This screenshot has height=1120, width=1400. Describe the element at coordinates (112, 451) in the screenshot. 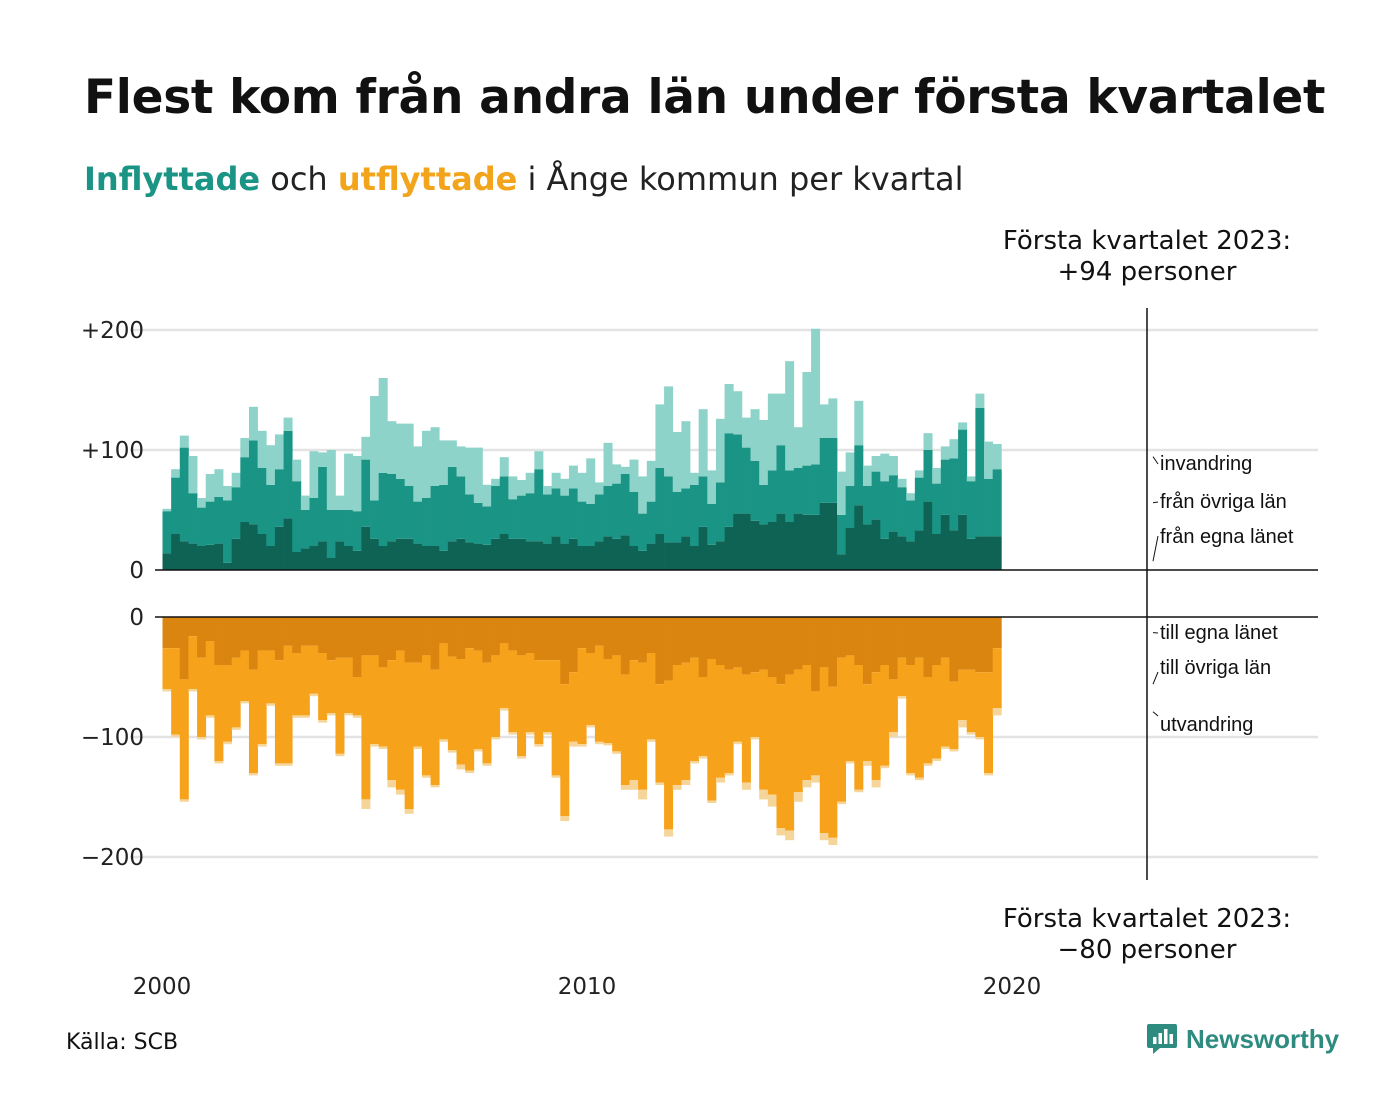

I see `y-tick-top-1: +100` at that location.